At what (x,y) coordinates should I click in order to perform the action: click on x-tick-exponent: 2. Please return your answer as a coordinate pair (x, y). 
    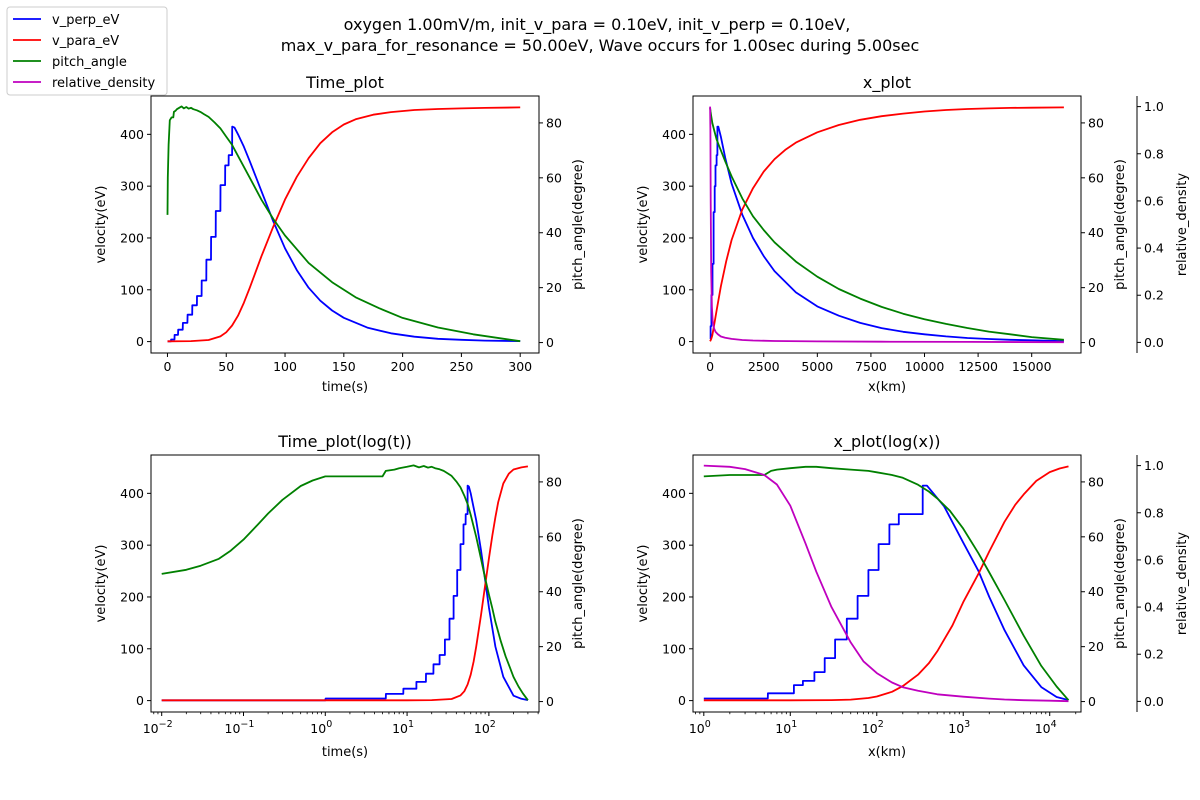
    Looking at the image, I should click on (881, 724).